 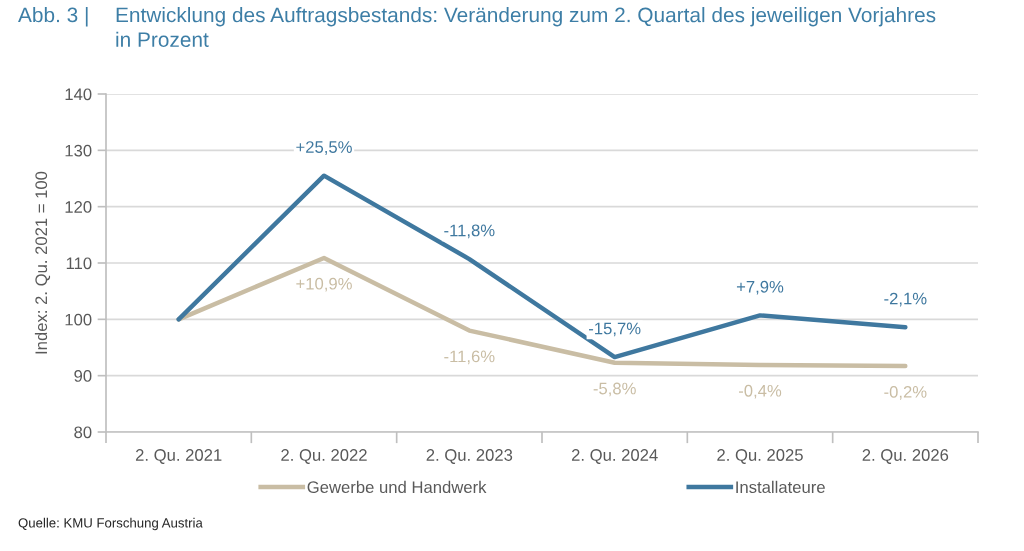 I want to click on chart-title: Entwicklung des Auftragsbestands: Veränderung zum 2. Quartal des jeweiligen Vorjahres in Prozent, so click(x=526, y=27).